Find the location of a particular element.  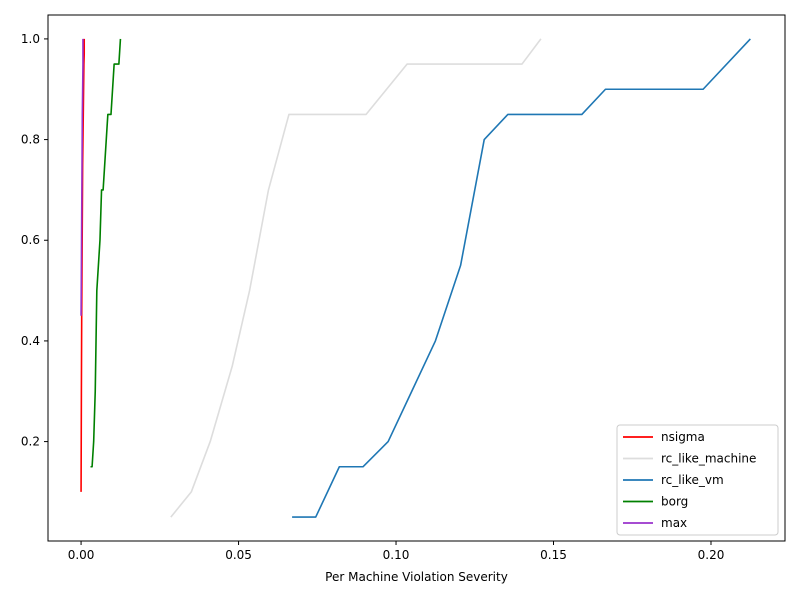

x-tick-label: 0.05 is located at coordinates (238, 555).